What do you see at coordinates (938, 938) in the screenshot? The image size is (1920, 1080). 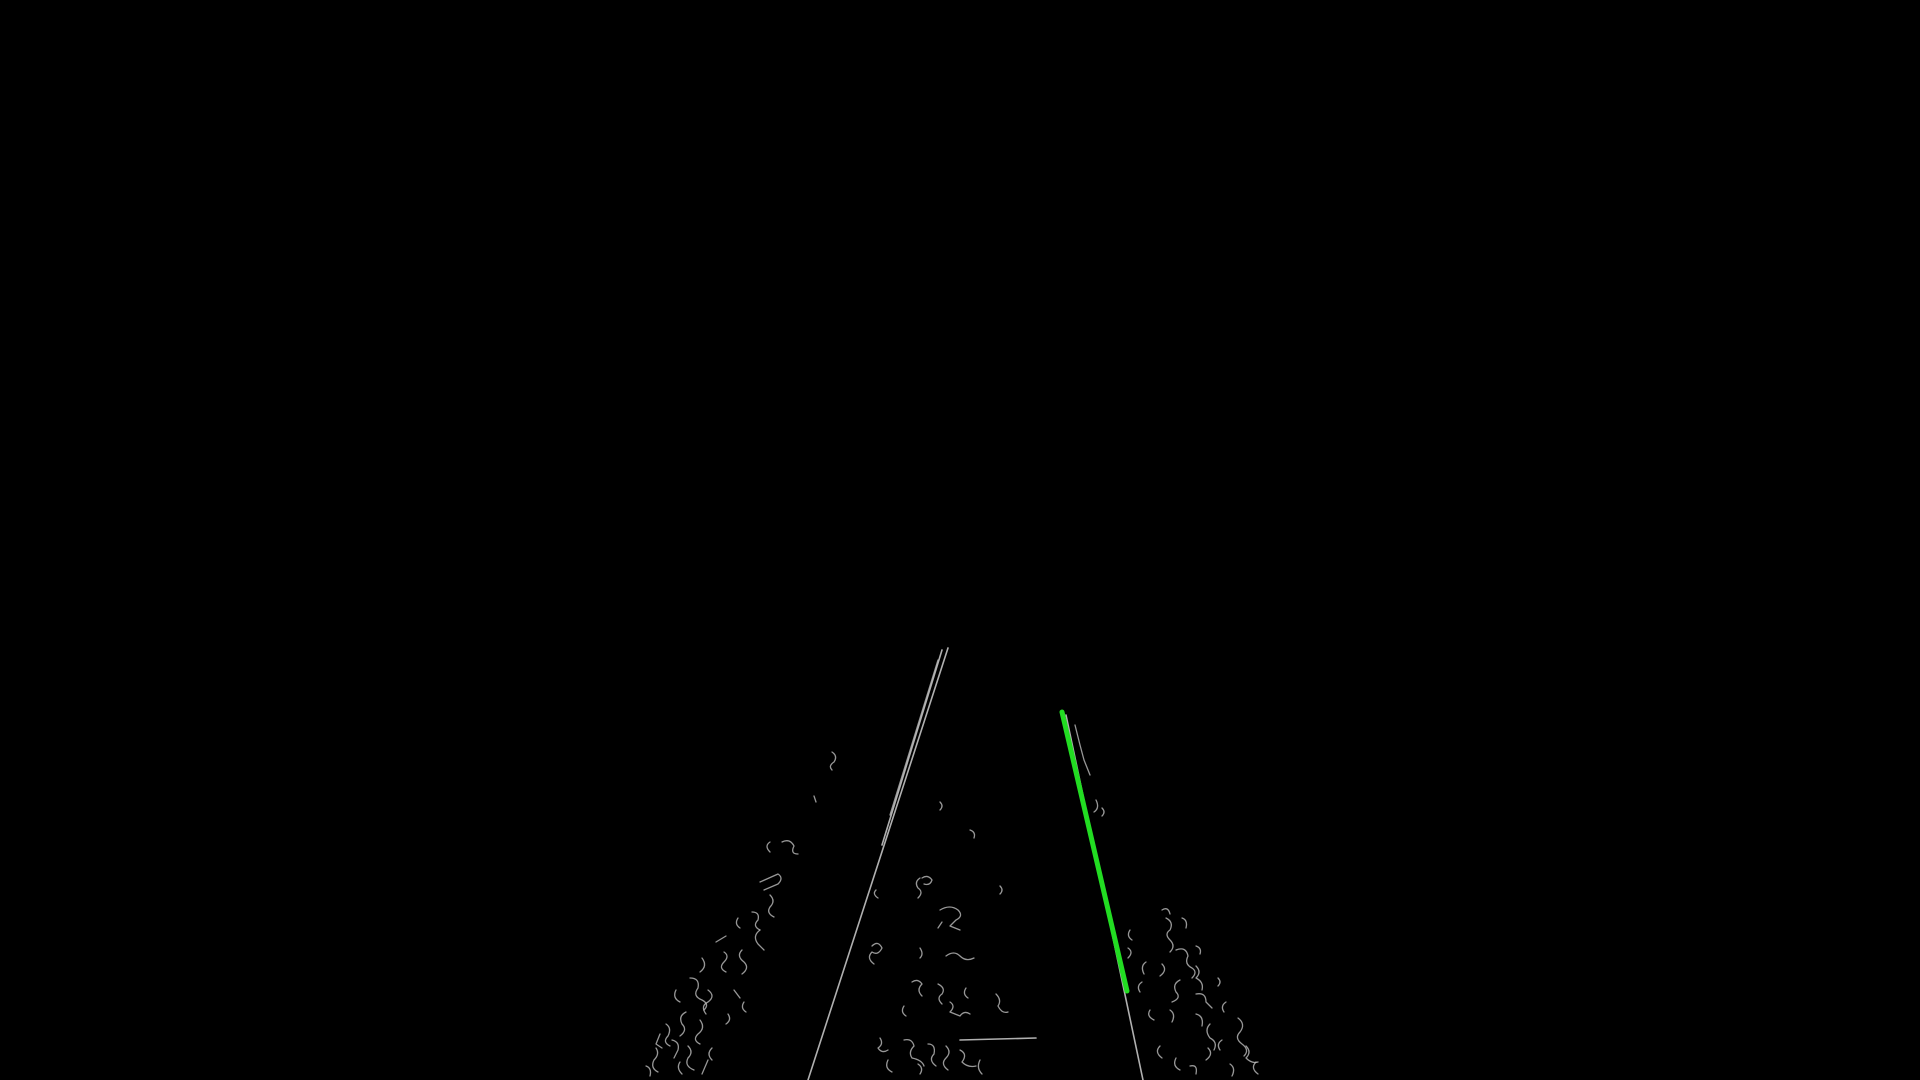 I see `center-road-noise` at bounding box center [938, 938].